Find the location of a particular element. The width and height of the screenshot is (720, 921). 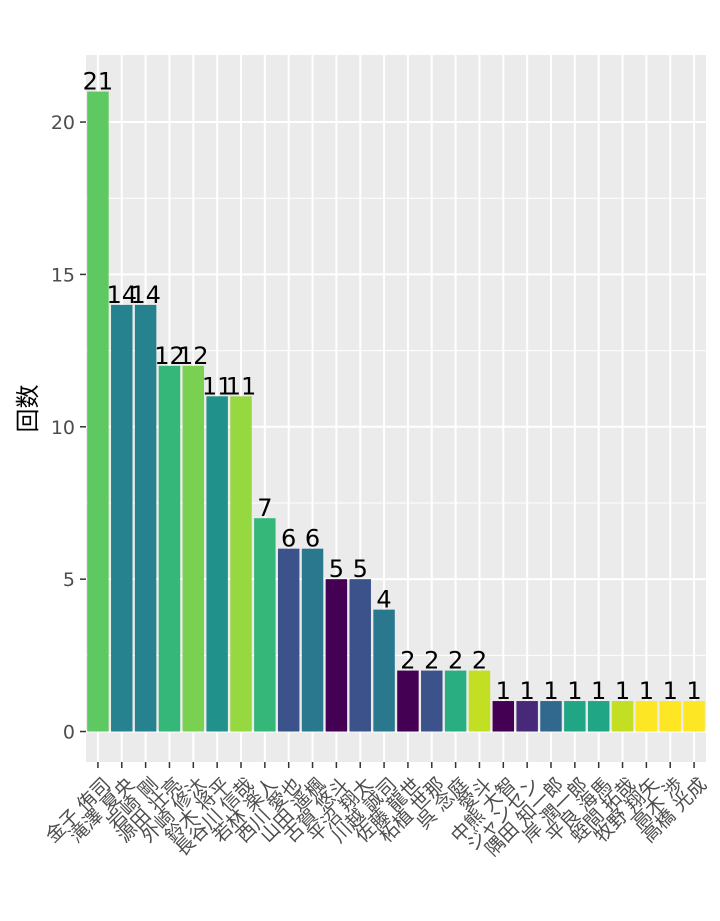

y-axis: 0 5 10 15 20 is located at coordinates (68, 428).